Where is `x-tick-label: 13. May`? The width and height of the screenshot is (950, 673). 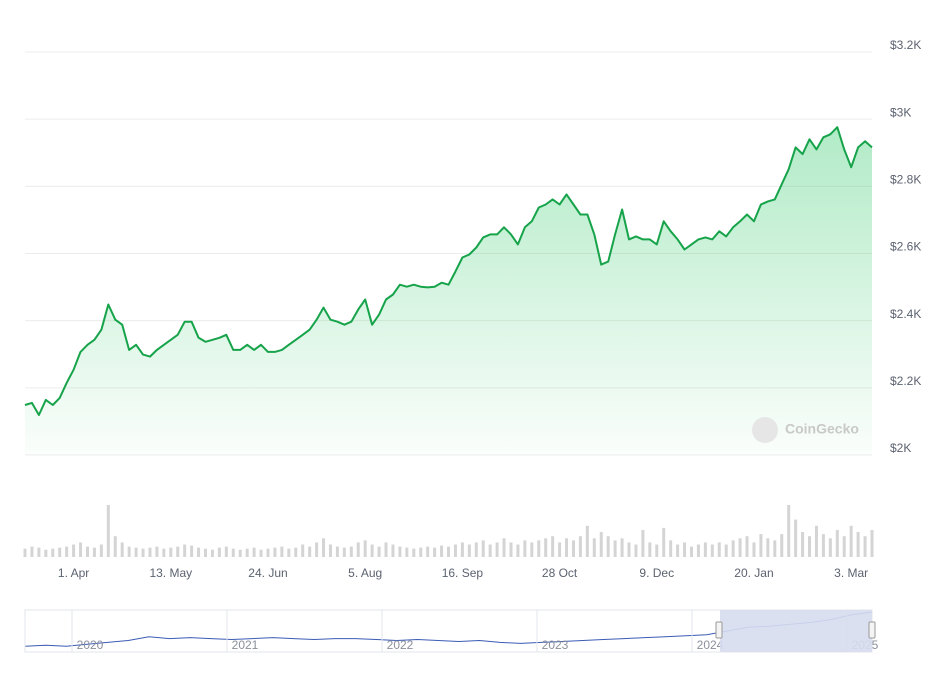 x-tick-label: 13. May is located at coordinates (170, 573).